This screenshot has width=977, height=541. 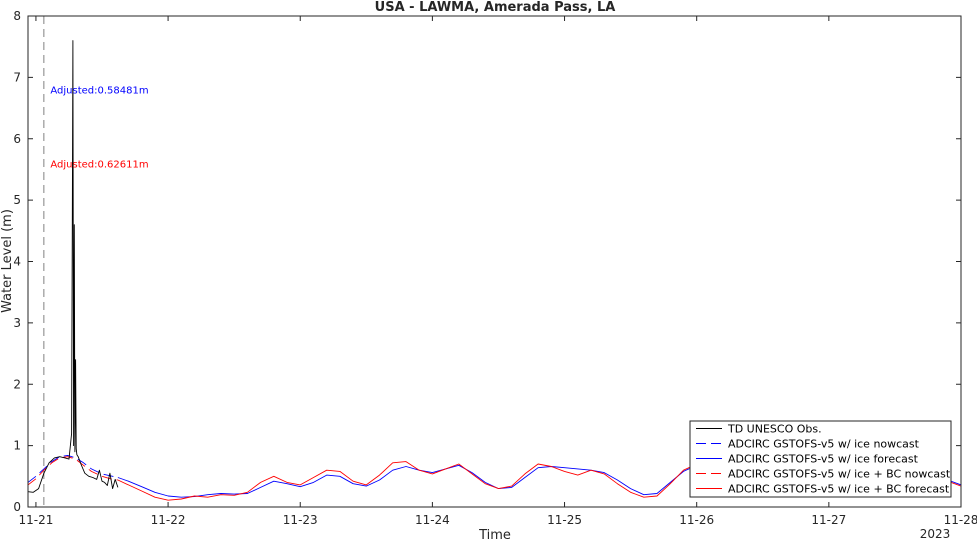 I want to click on y-tick-label: 3, so click(x=17, y=323).